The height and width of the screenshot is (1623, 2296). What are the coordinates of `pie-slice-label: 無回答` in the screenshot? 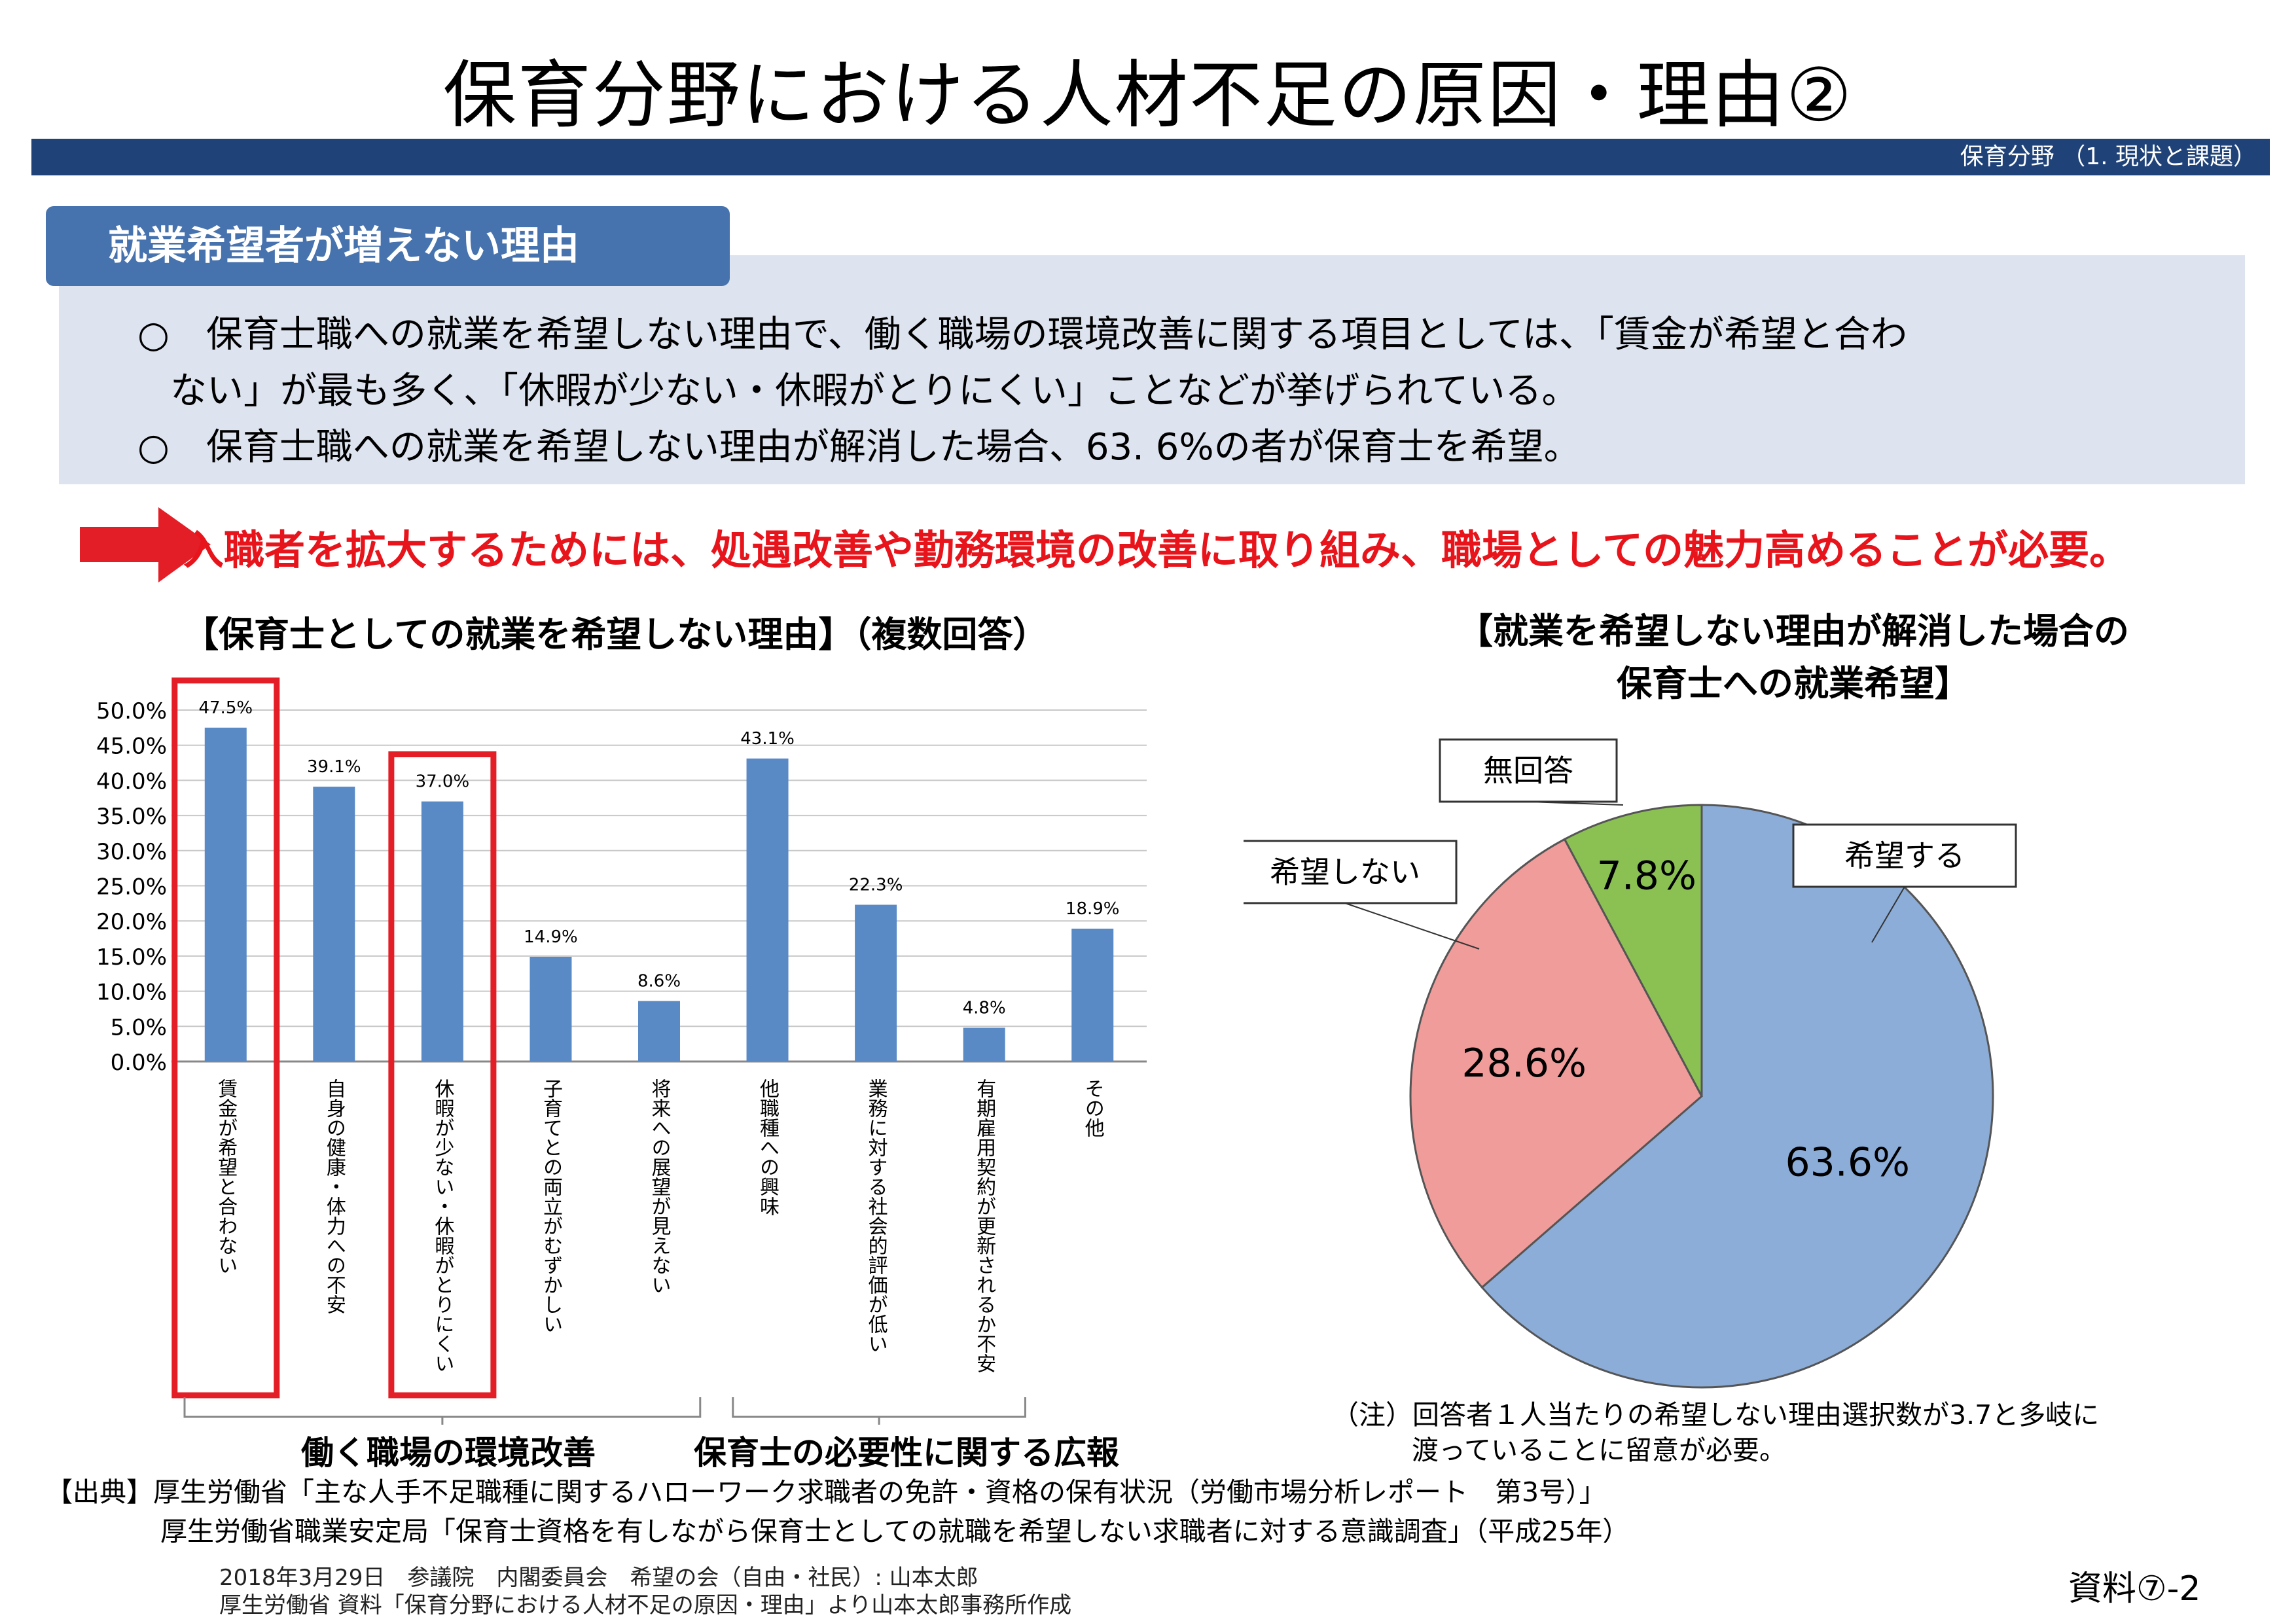 It's located at (1528, 771).